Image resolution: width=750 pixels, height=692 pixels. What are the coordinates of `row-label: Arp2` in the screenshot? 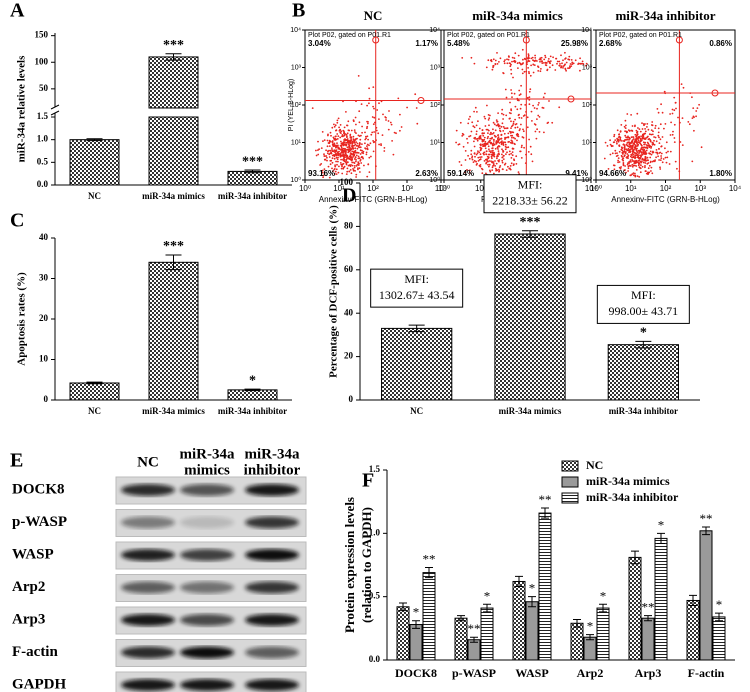 It's located at (28, 587).